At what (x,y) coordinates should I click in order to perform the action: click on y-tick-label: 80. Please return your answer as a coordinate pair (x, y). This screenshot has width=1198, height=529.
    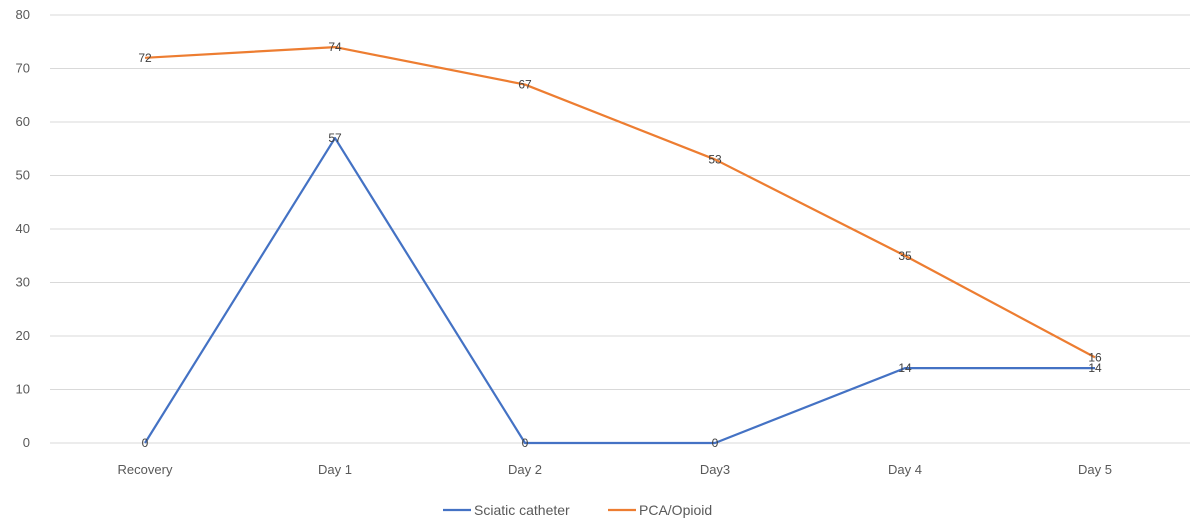
    Looking at the image, I should click on (23, 14).